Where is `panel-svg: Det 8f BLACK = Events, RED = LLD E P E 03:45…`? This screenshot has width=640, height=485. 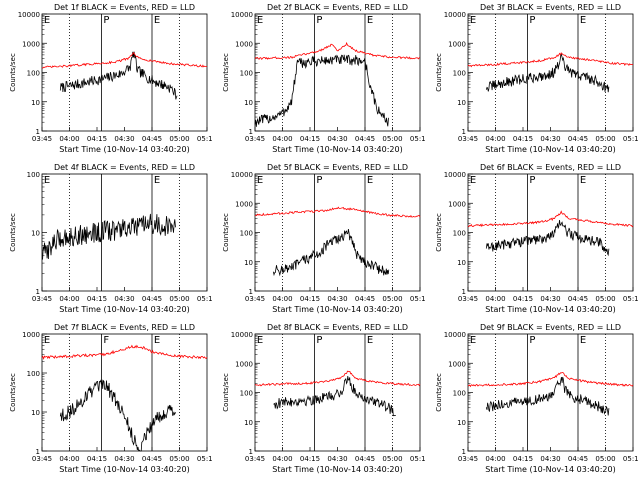 panel-svg: Det 8f BLACK = Events, RED = LLD E P E 03:45… is located at coordinates (326, 398).